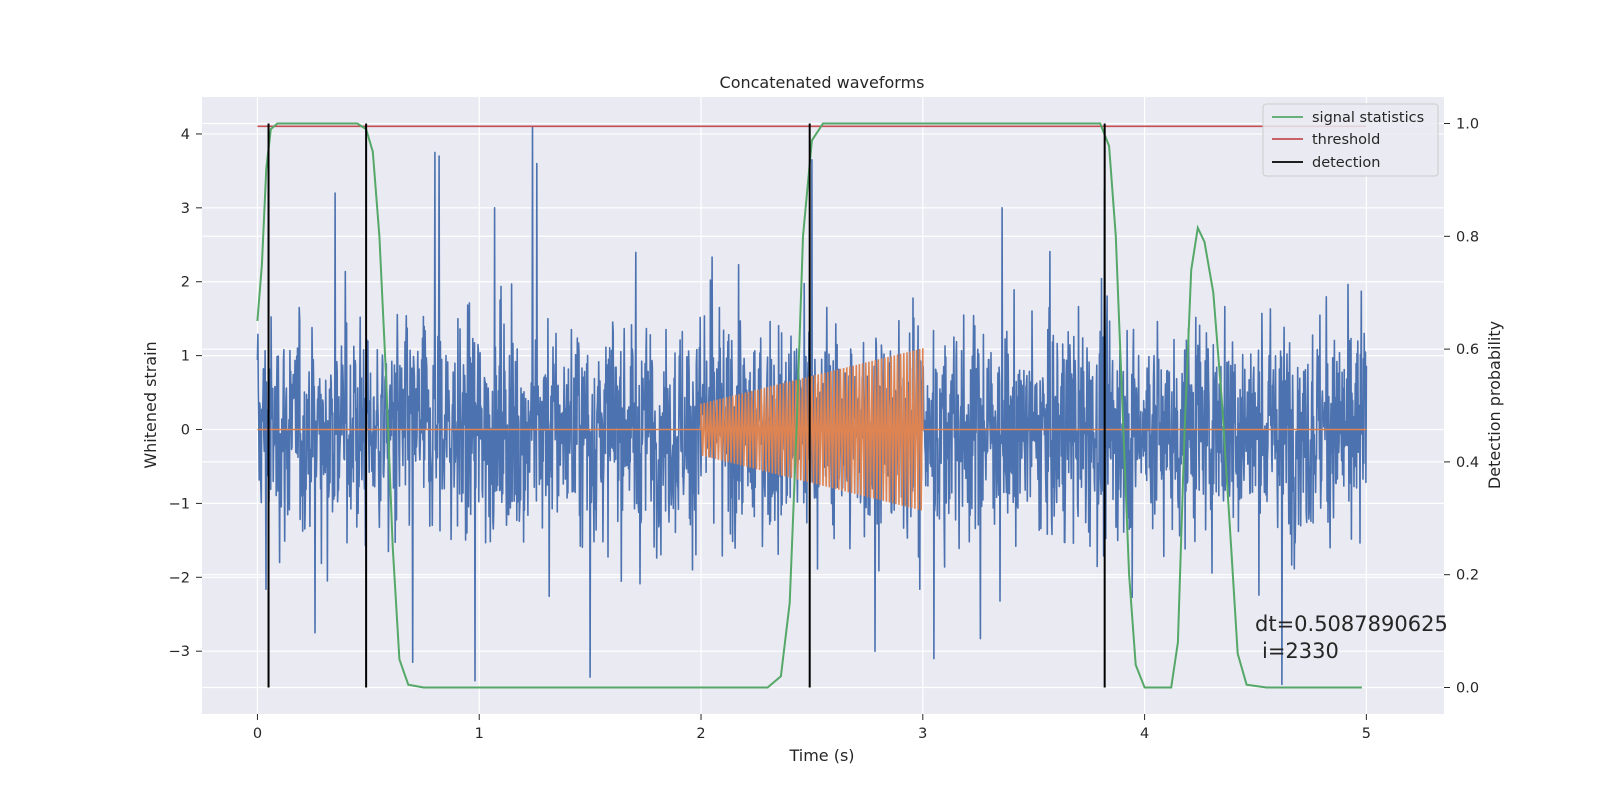  Describe the element at coordinates (1467, 237) in the screenshot. I see `y2-tick-label: 0.8` at that location.